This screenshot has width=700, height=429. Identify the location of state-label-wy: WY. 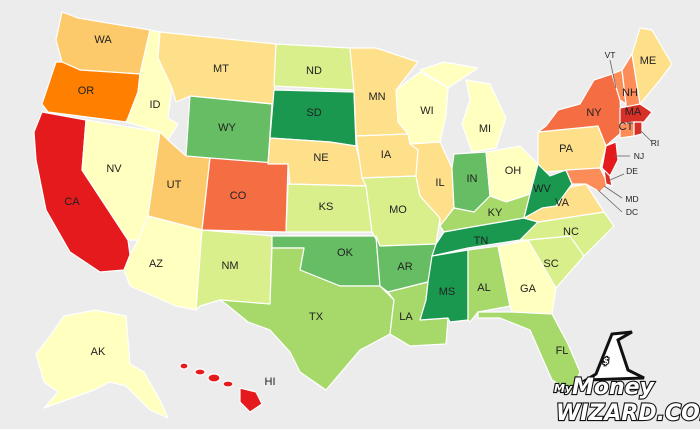
(227, 128).